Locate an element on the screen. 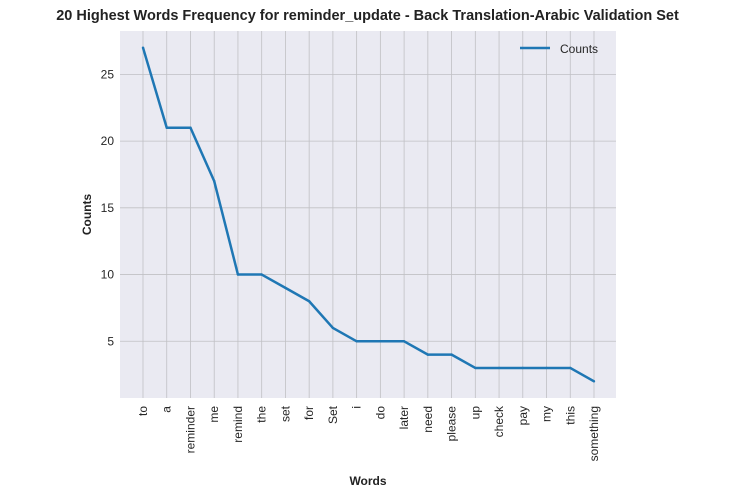 This screenshot has height=498, width=735. y-tick-label: 15 is located at coordinates (108, 208).